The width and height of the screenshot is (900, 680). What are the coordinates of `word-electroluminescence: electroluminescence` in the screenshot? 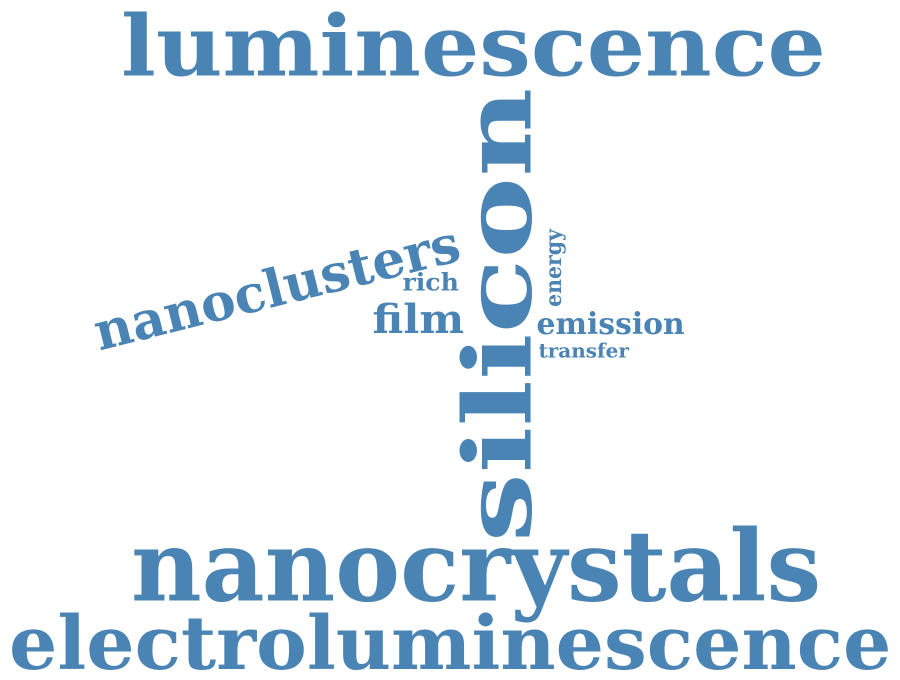 It's located at (450, 639).